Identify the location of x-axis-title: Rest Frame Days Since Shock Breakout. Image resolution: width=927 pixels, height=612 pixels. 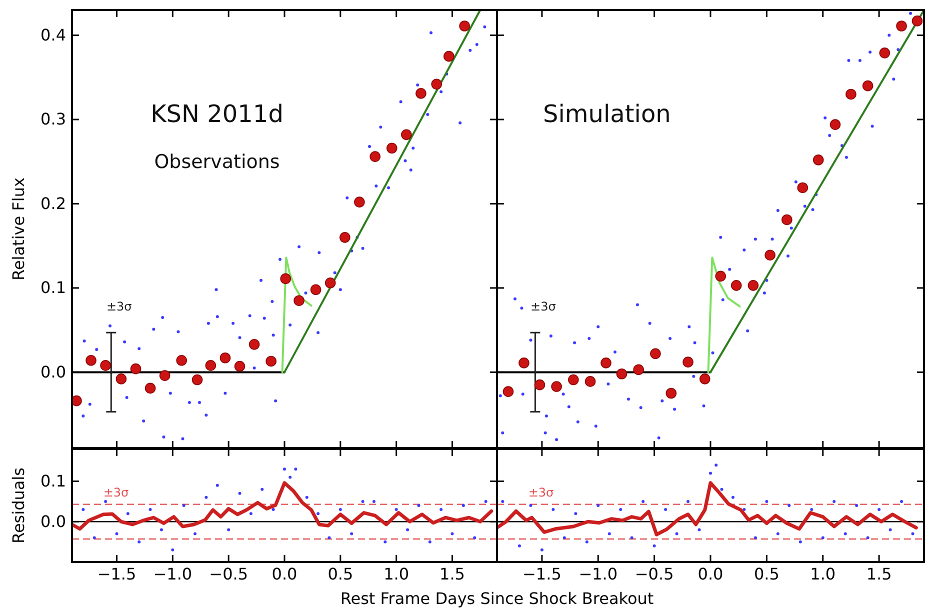
(497, 598).